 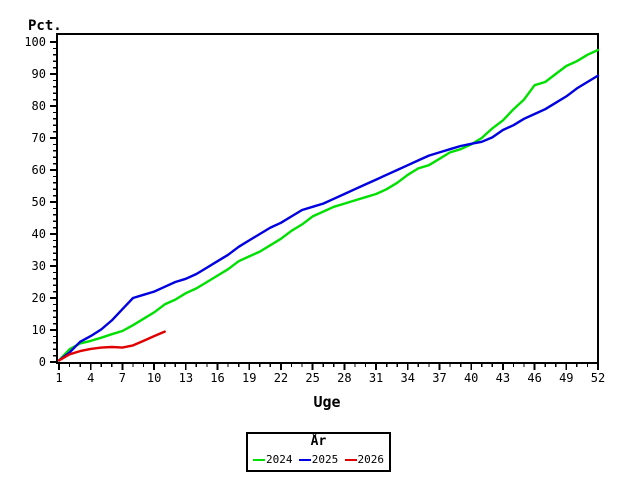 What do you see at coordinates (439, 378) in the screenshot?
I see `x-tick-label: 37` at bounding box center [439, 378].